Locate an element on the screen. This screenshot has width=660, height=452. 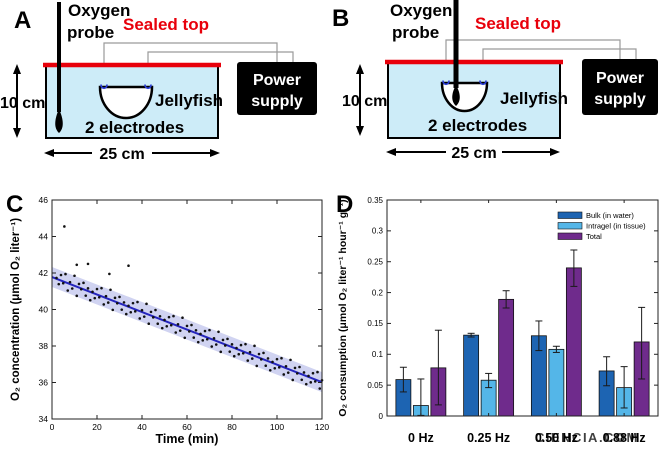
svg-text: 0.15 is located at coordinates (375, 323).